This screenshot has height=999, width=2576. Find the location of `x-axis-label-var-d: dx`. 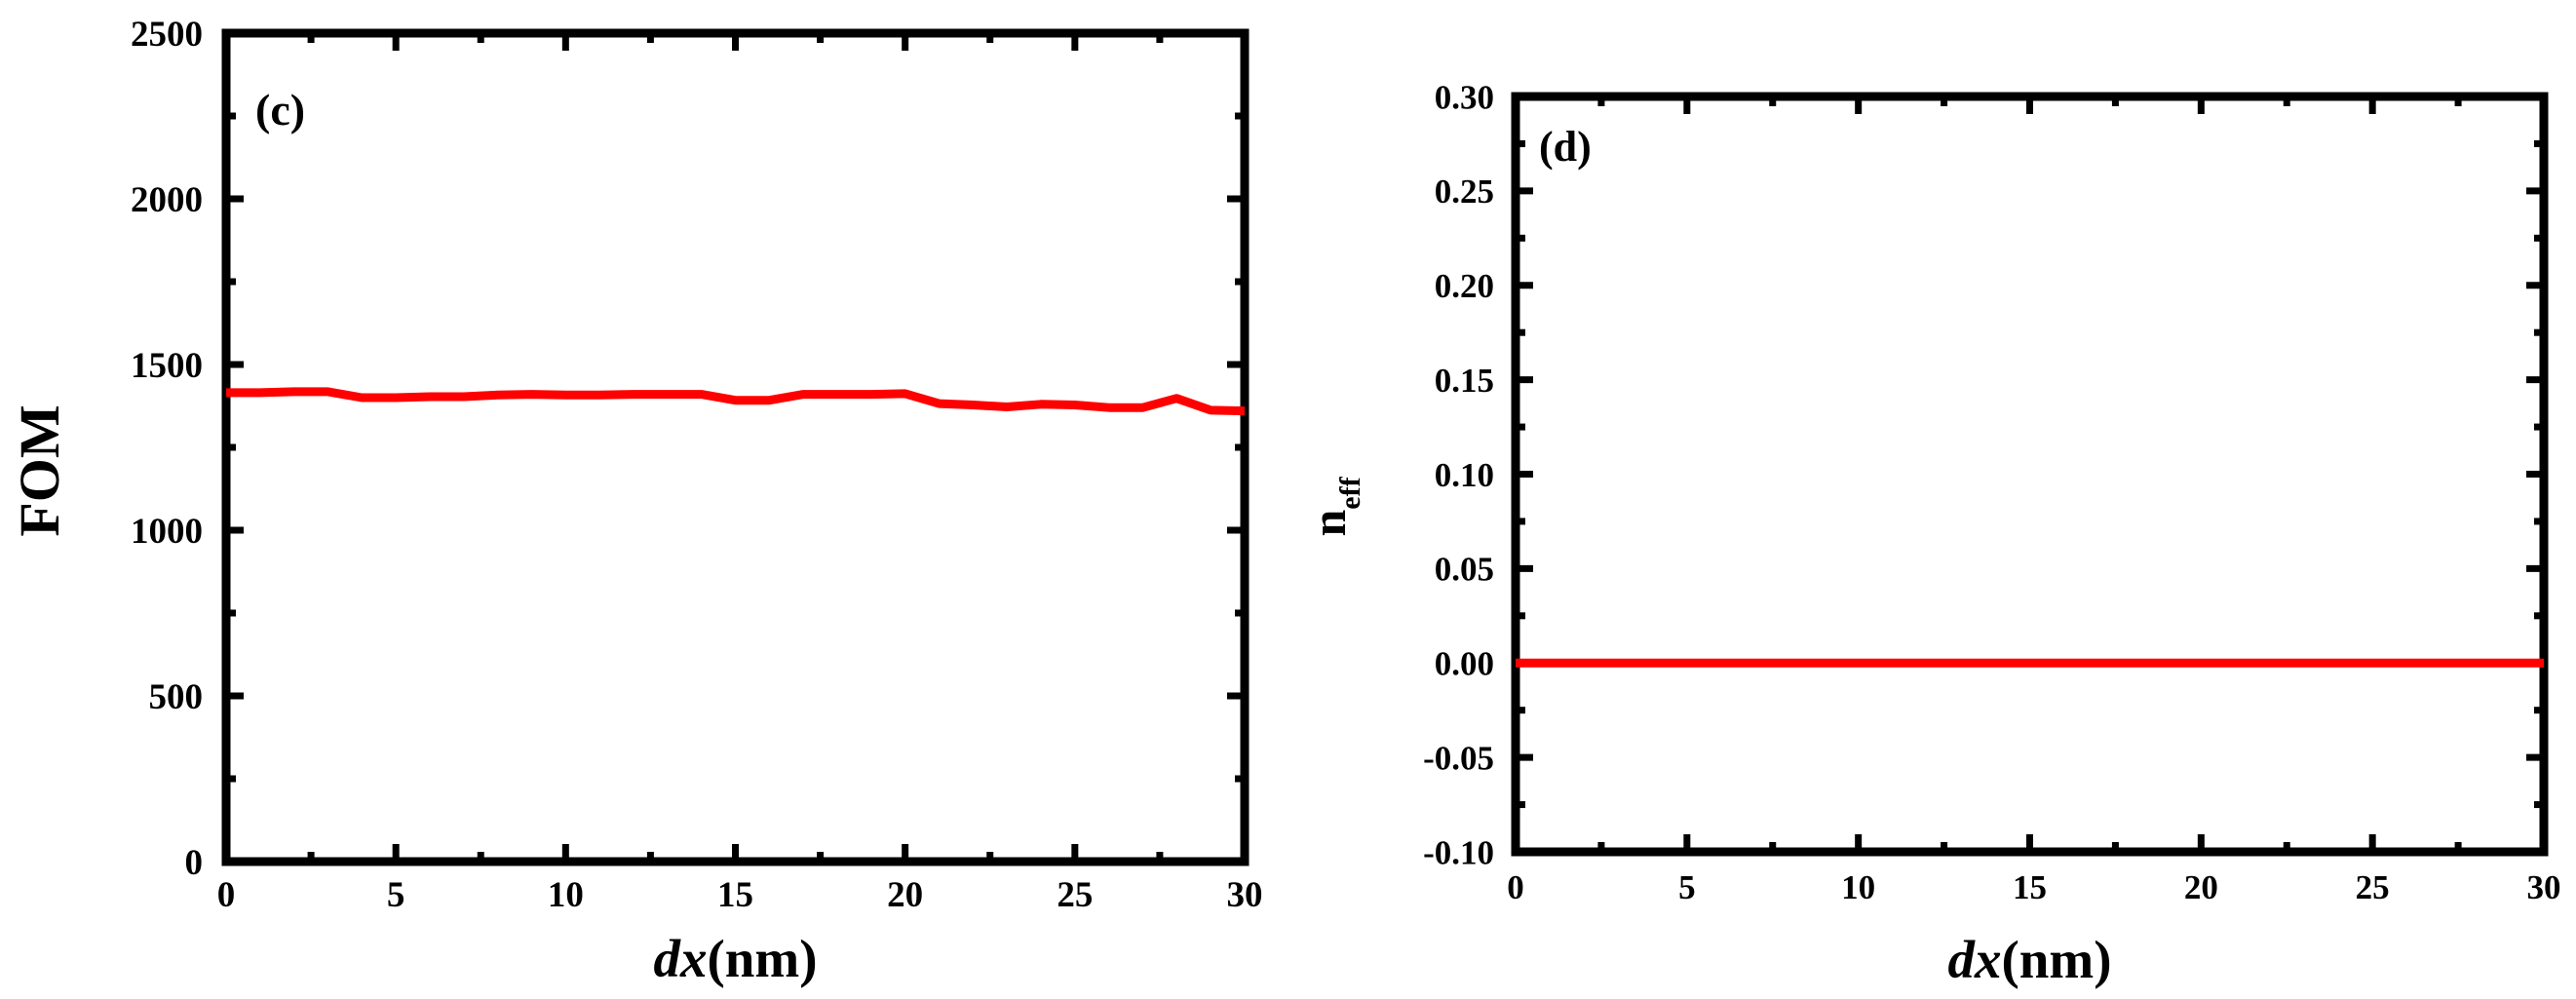

x-axis-label-var-d: dx is located at coordinates (1974, 959).